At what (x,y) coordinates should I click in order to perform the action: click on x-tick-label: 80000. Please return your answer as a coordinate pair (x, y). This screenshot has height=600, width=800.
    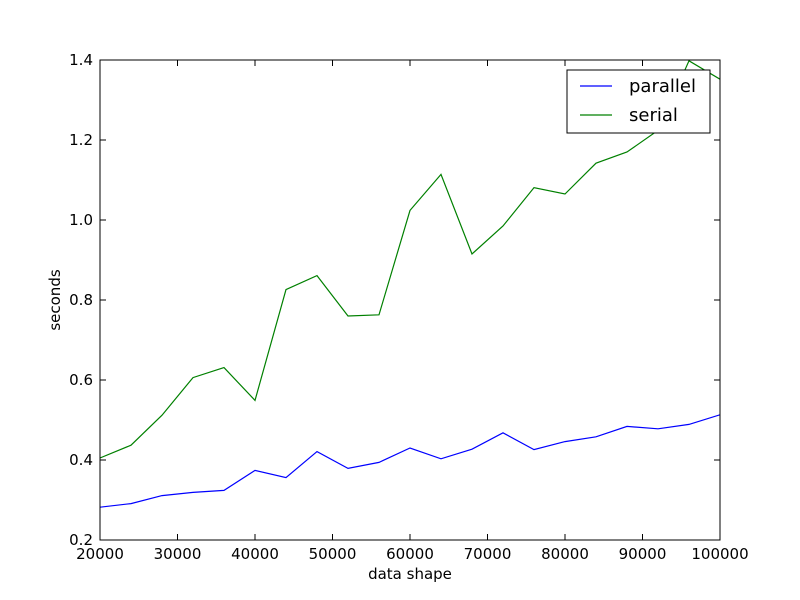
    Looking at the image, I should click on (565, 554).